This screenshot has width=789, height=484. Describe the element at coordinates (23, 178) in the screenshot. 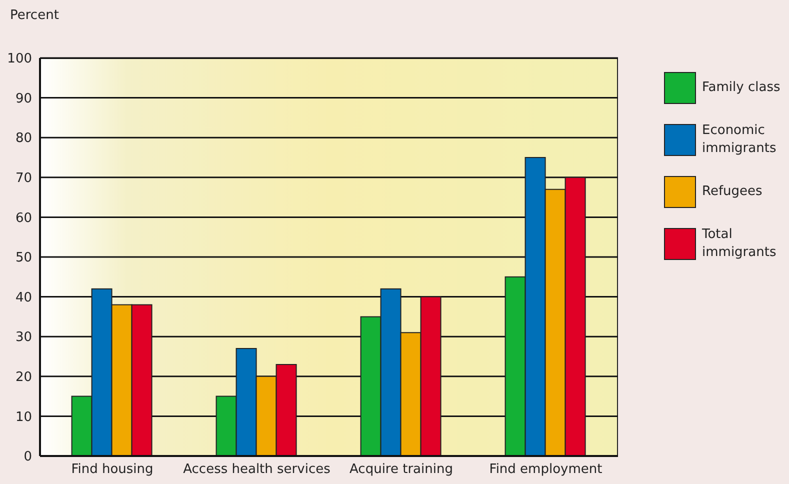

I see `y-tick-label: 70` at that location.